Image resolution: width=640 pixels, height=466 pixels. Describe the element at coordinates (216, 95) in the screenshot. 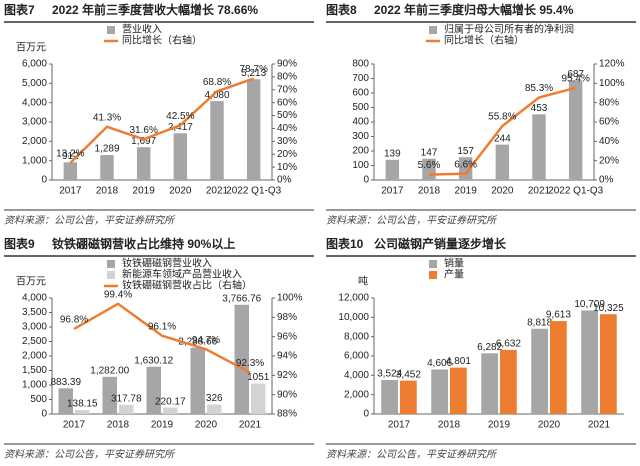

I see `bar-value-label: 4,080` at that location.